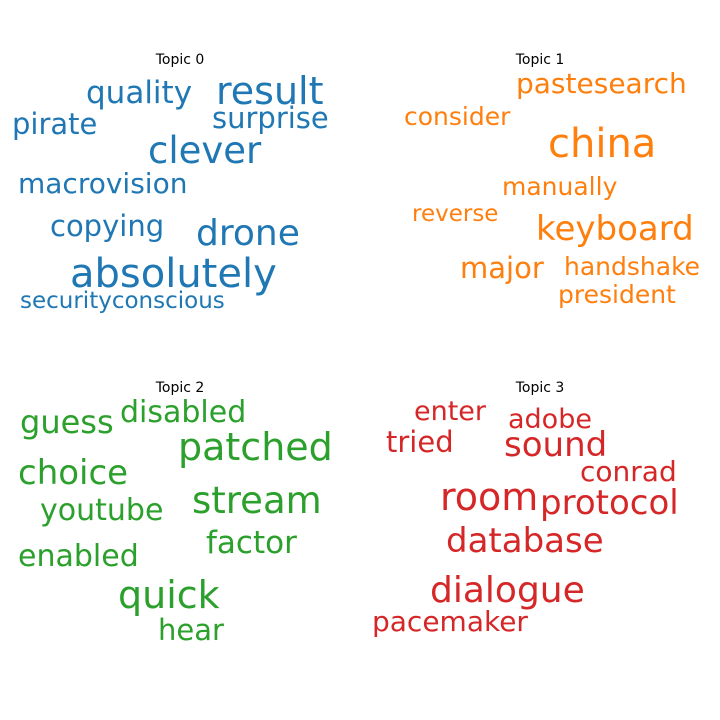 The width and height of the screenshot is (720, 720). I want to click on word-clever: clever, so click(205, 150).